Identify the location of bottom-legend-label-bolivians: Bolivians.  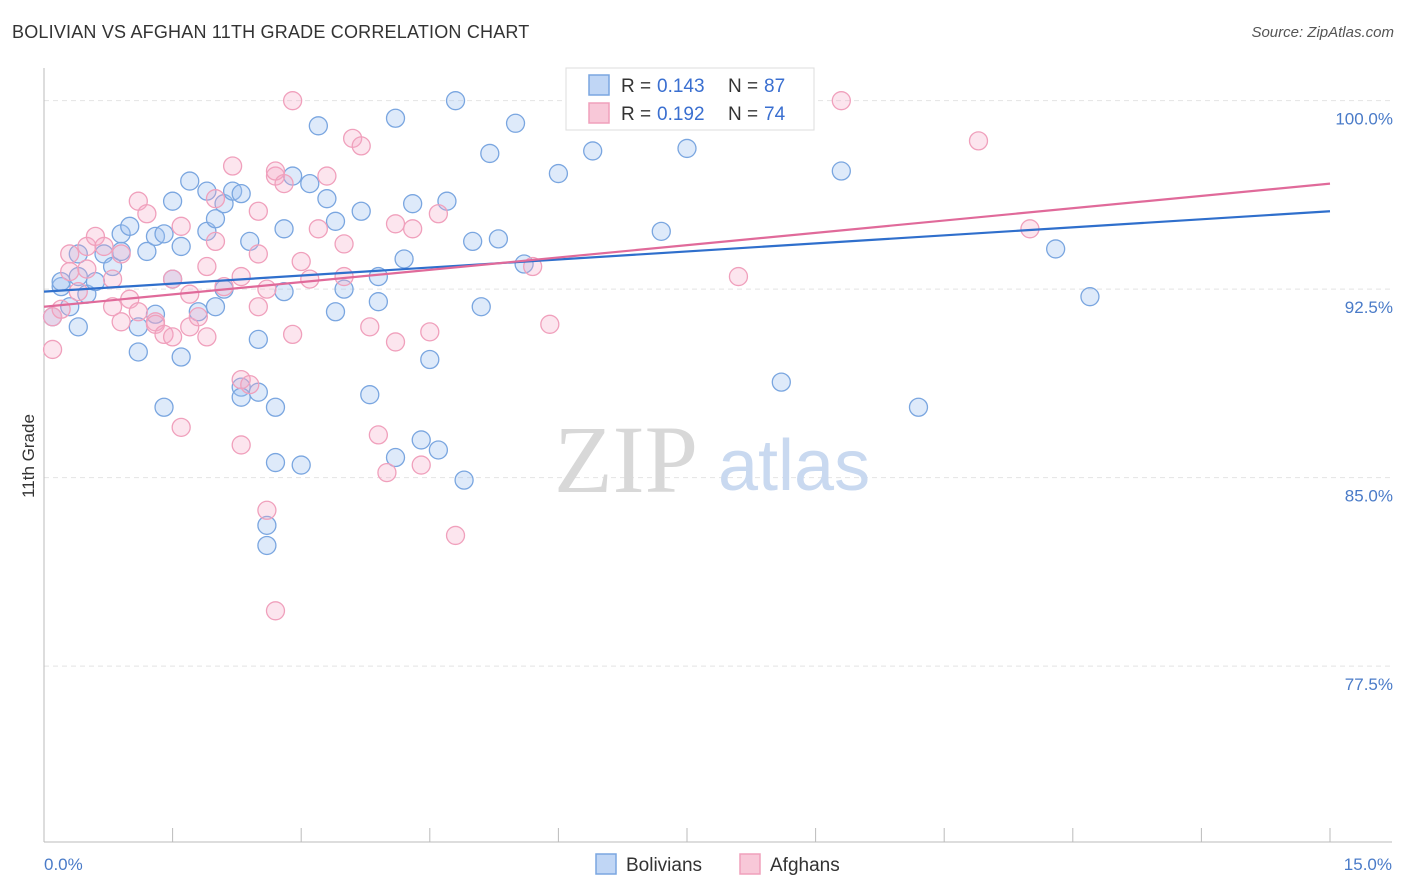
(664, 865).